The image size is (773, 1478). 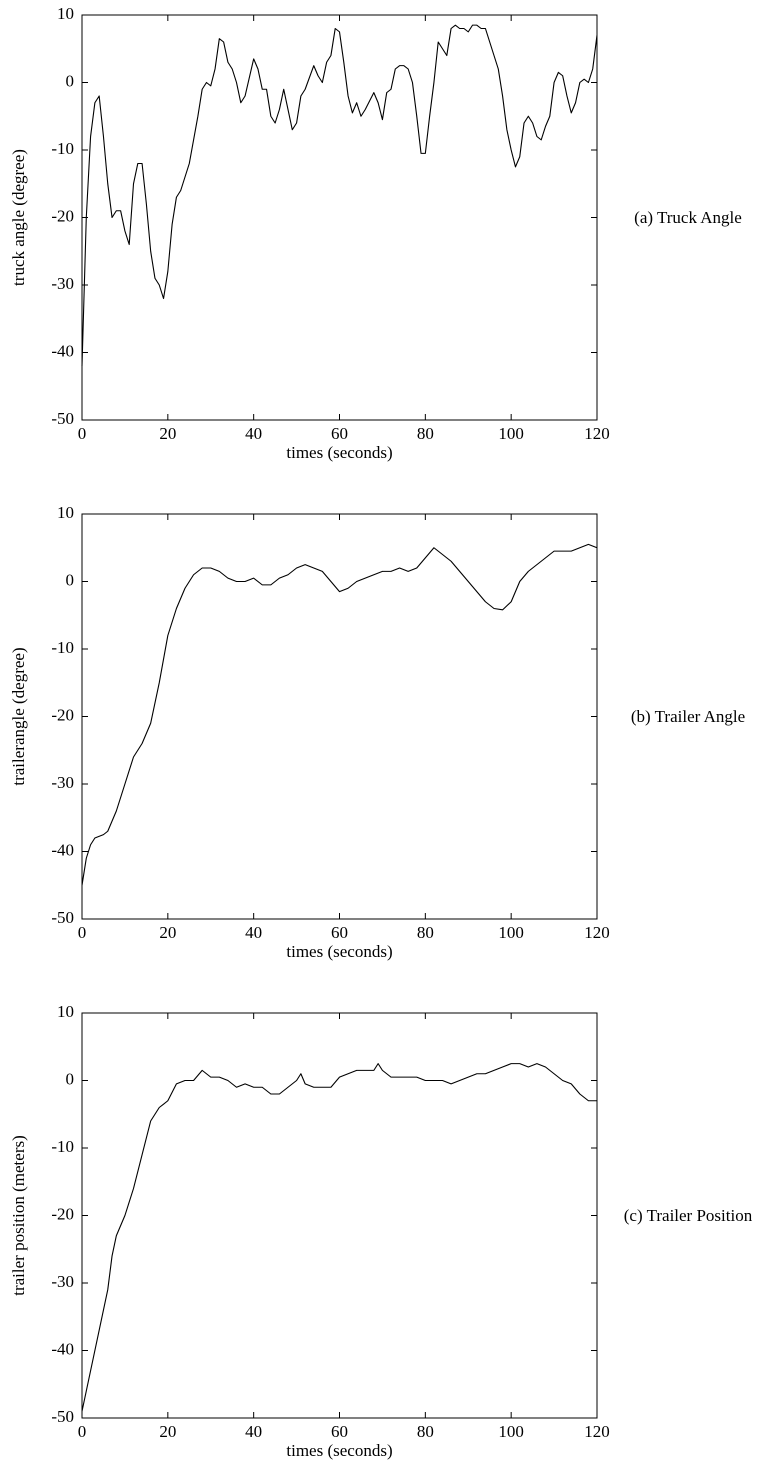 What do you see at coordinates (18, 1215) in the screenshot?
I see `y-axis-label: trailer position (meters)` at bounding box center [18, 1215].